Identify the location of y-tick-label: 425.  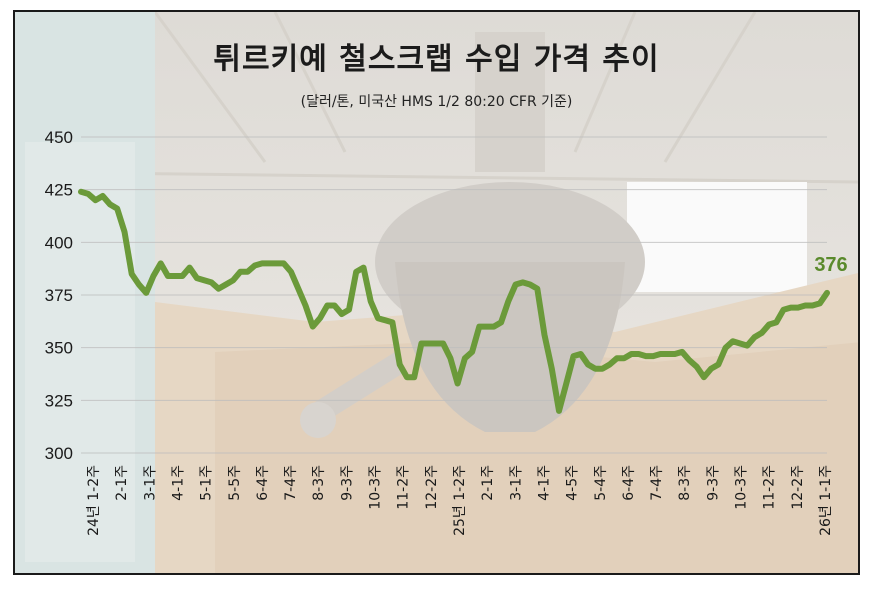
(59, 190).